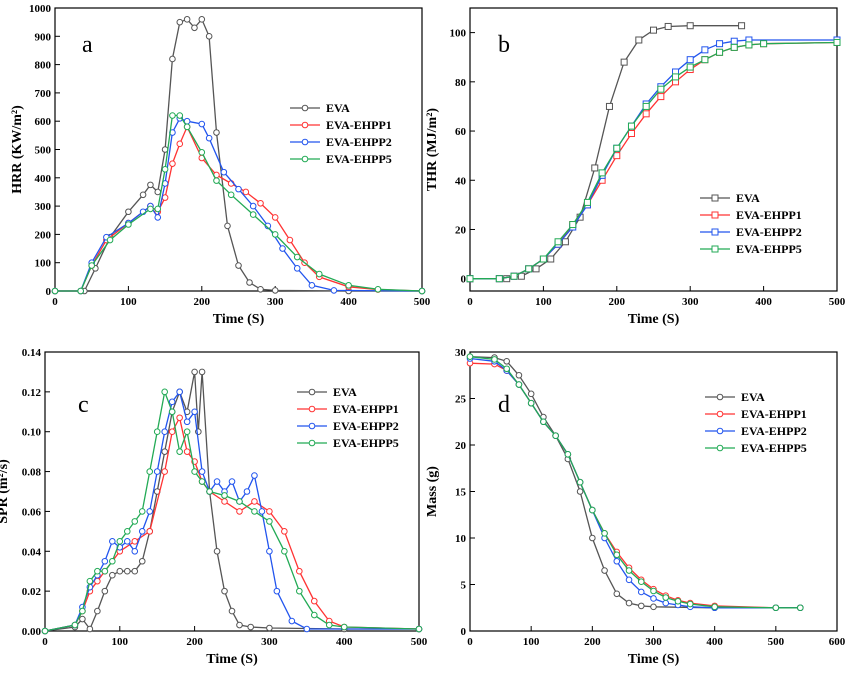 This screenshot has height=693, width=850. Describe the element at coordinates (269, 642) in the screenshot. I see `x-tick-label: 300` at that location.